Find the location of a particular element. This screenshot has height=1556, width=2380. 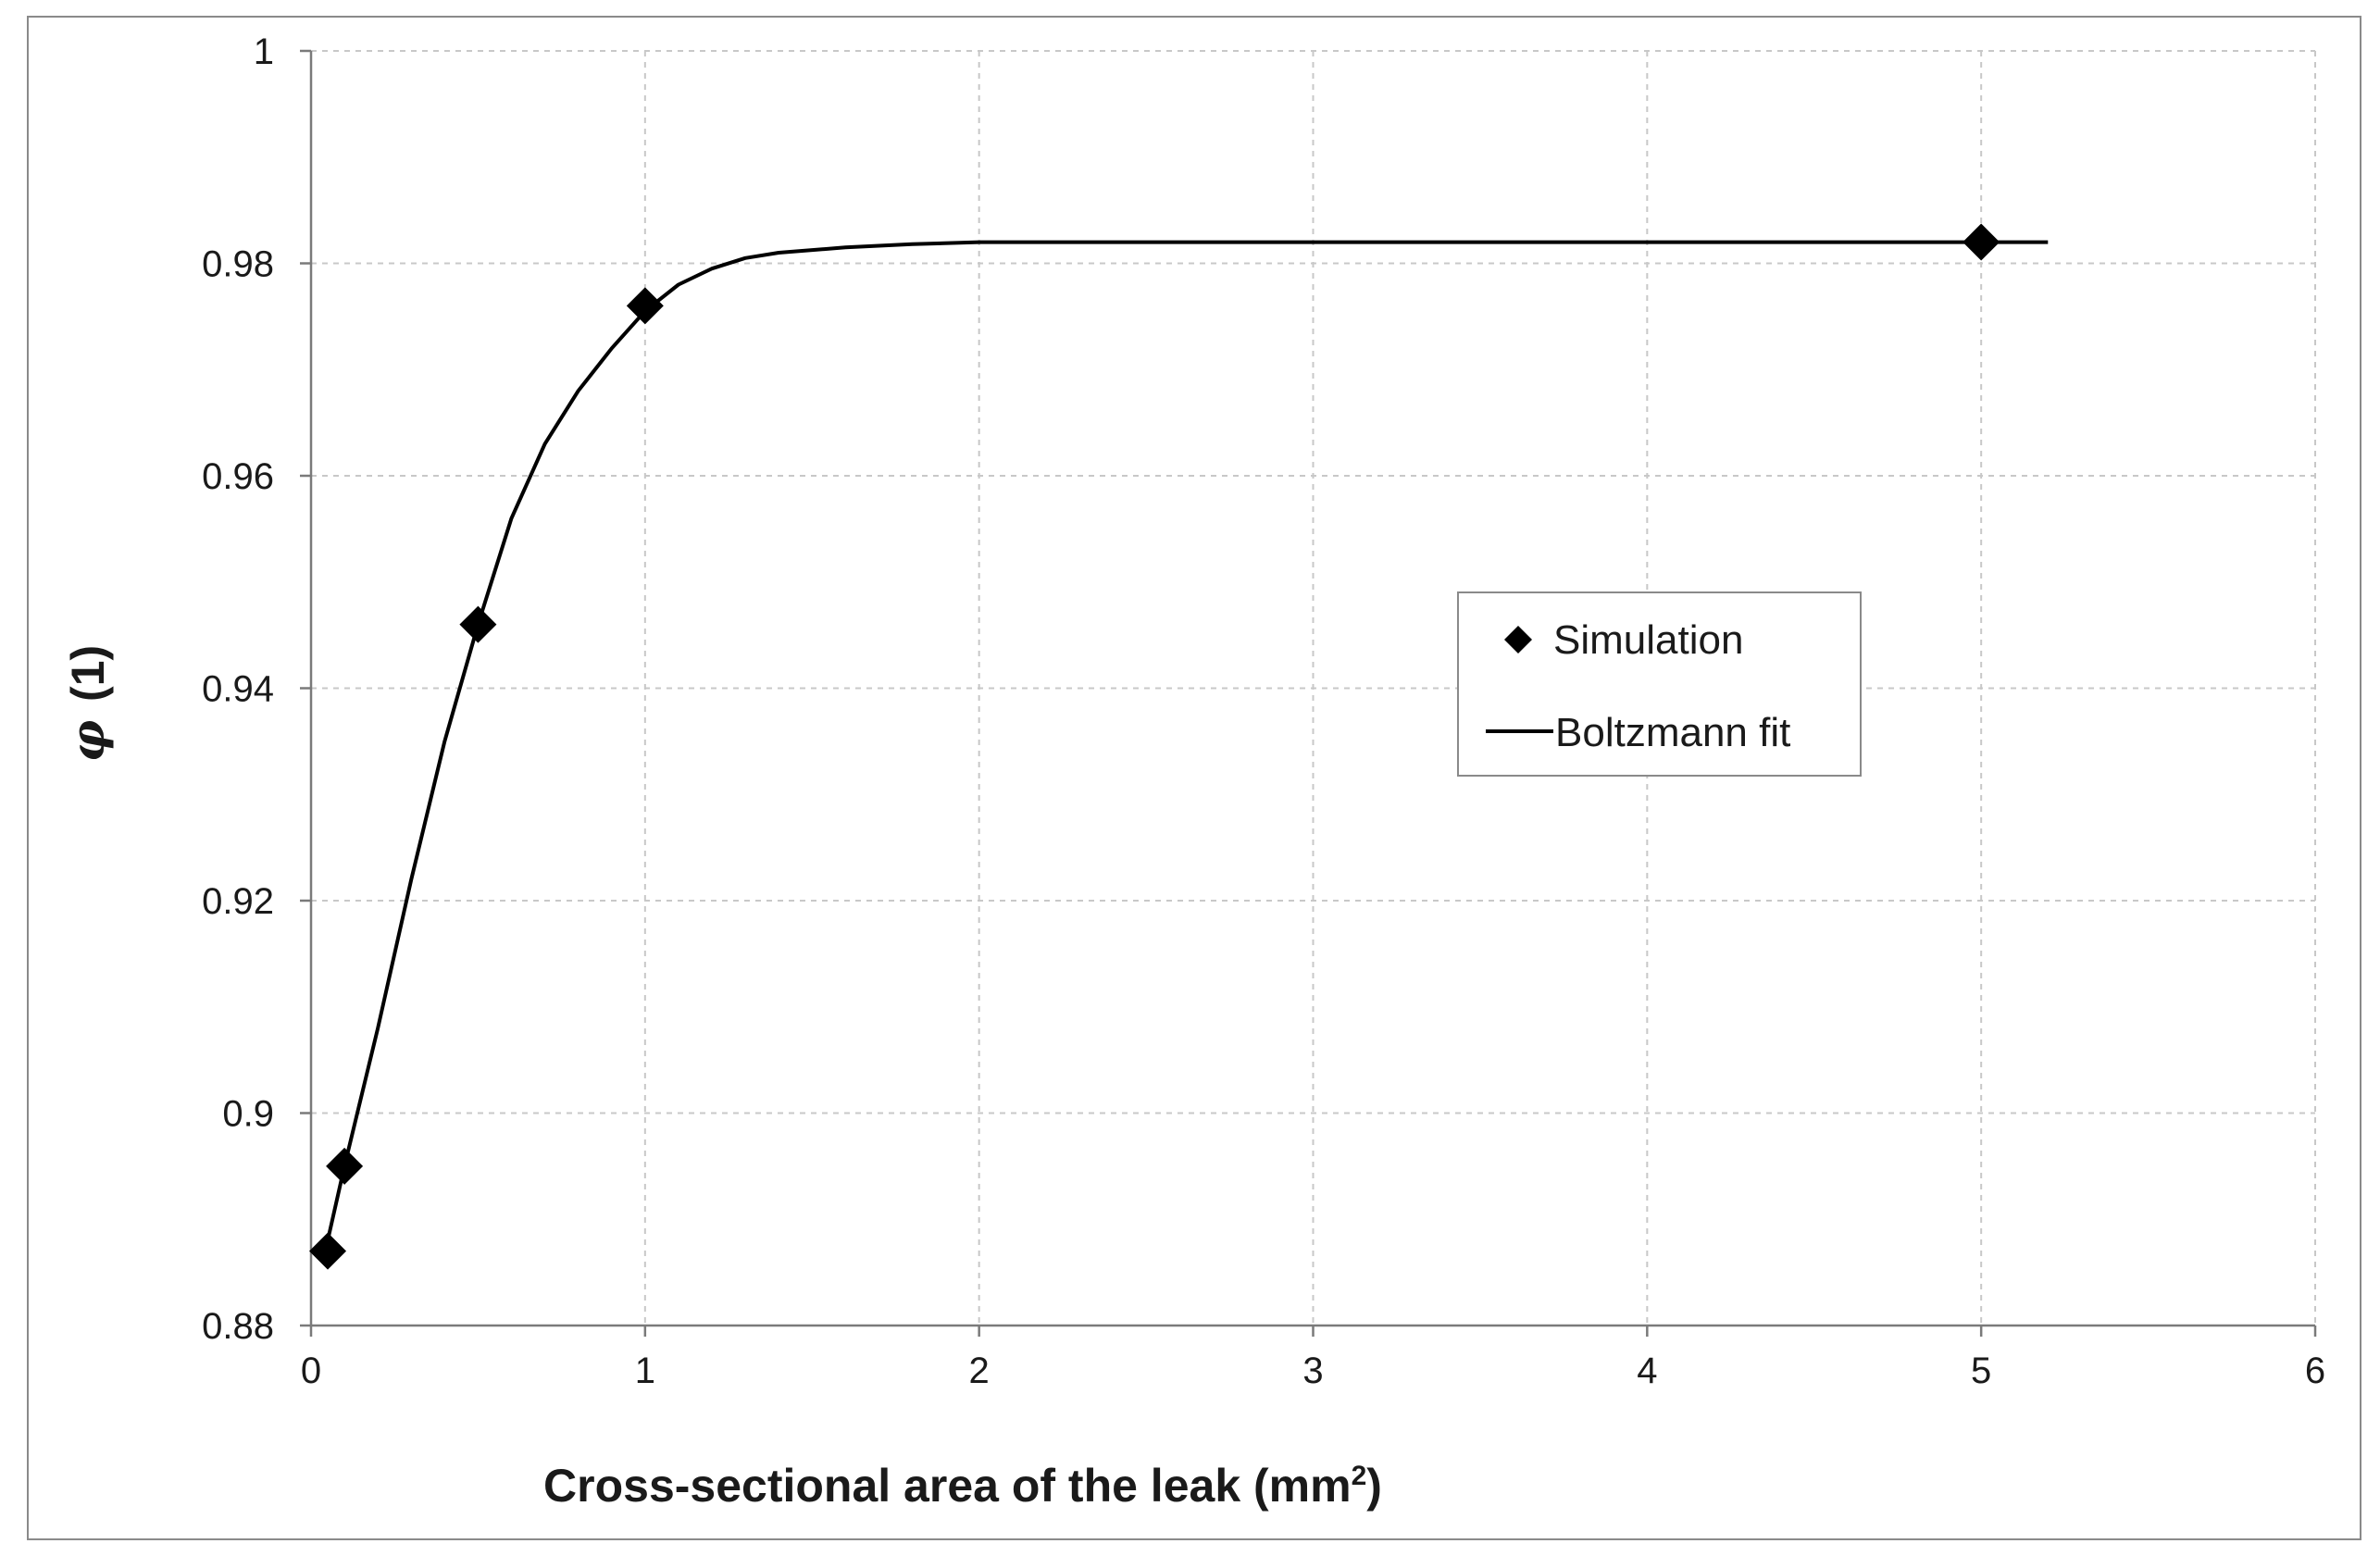

y-tick-label: 0.9 is located at coordinates (248, 1115).